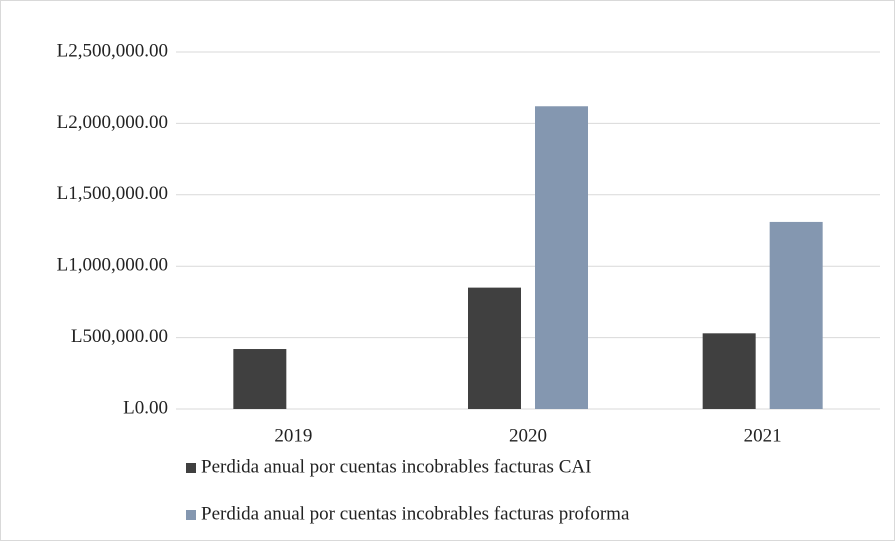 Image resolution: width=896 pixels, height=541 pixels. Describe the element at coordinates (119, 336) in the screenshot. I see `y-tick-label: L500,000.00` at that location.